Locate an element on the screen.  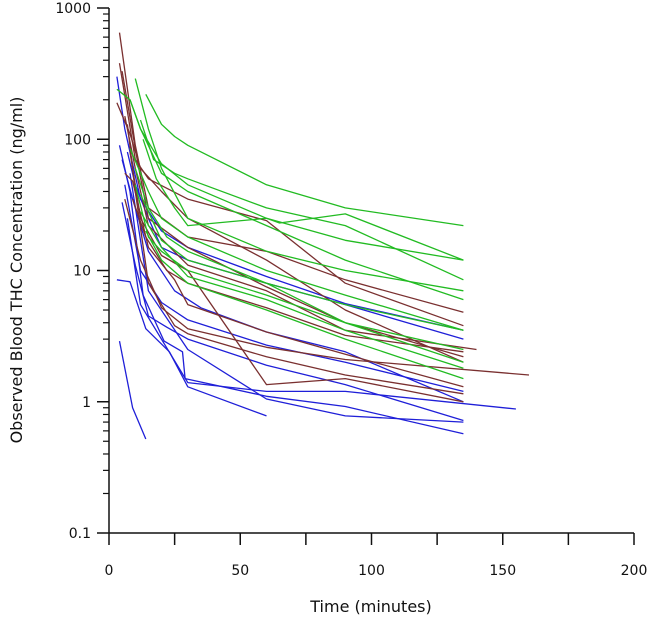
y-axis-title: Observed Blood THC Concentration (ng/ml) is located at coordinates (16, 270).